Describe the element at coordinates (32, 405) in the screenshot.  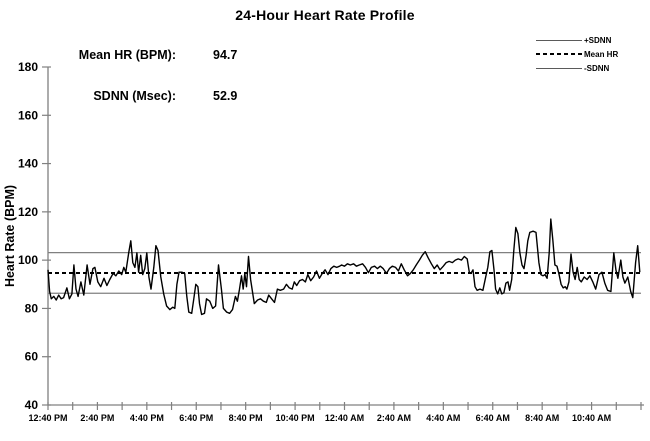
I see `y-tick-label: 40` at that location.